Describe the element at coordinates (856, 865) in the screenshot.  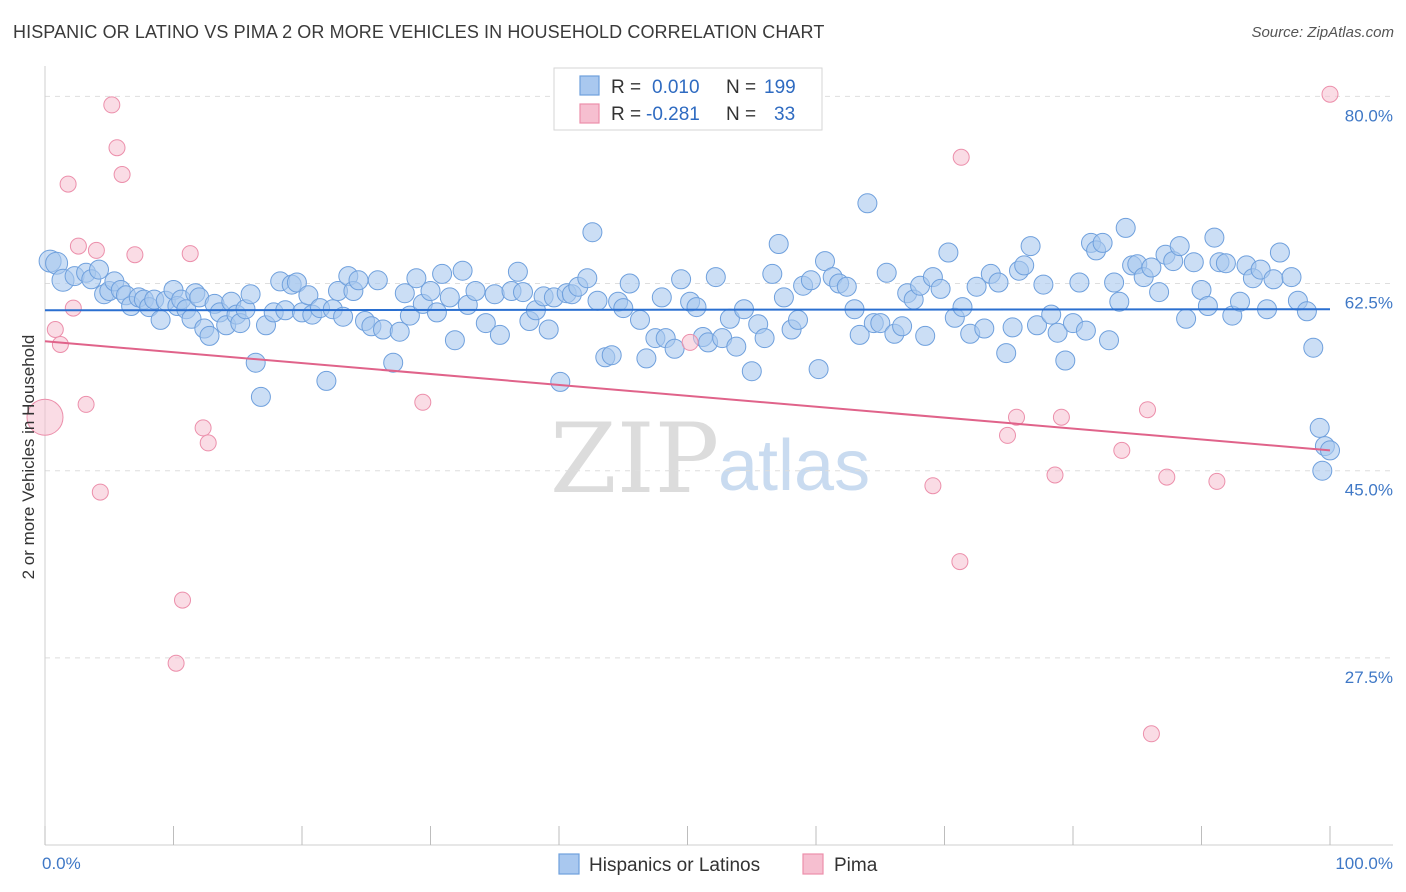
I see `bottom-legend-label-pima: Pima` at that location.